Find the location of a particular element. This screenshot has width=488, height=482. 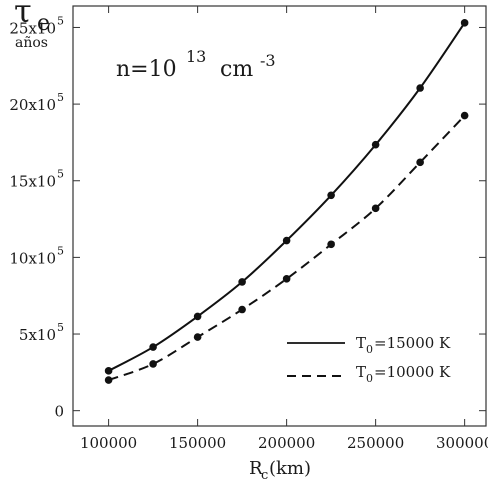

density-annotation: n=10 13 cm -3 is located at coordinates (196, 64).